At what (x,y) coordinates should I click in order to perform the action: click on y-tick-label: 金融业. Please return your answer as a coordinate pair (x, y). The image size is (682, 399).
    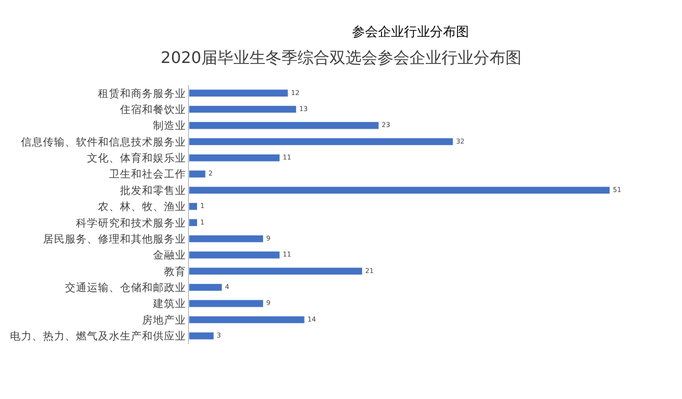
    Looking at the image, I should click on (169, 255).